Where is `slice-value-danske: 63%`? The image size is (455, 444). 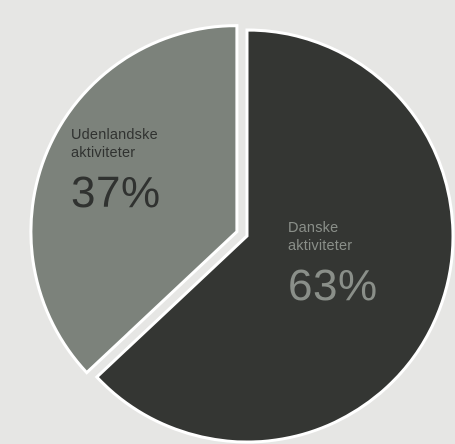 slice-value-danske: 63% is located at coordinates (333, 286).